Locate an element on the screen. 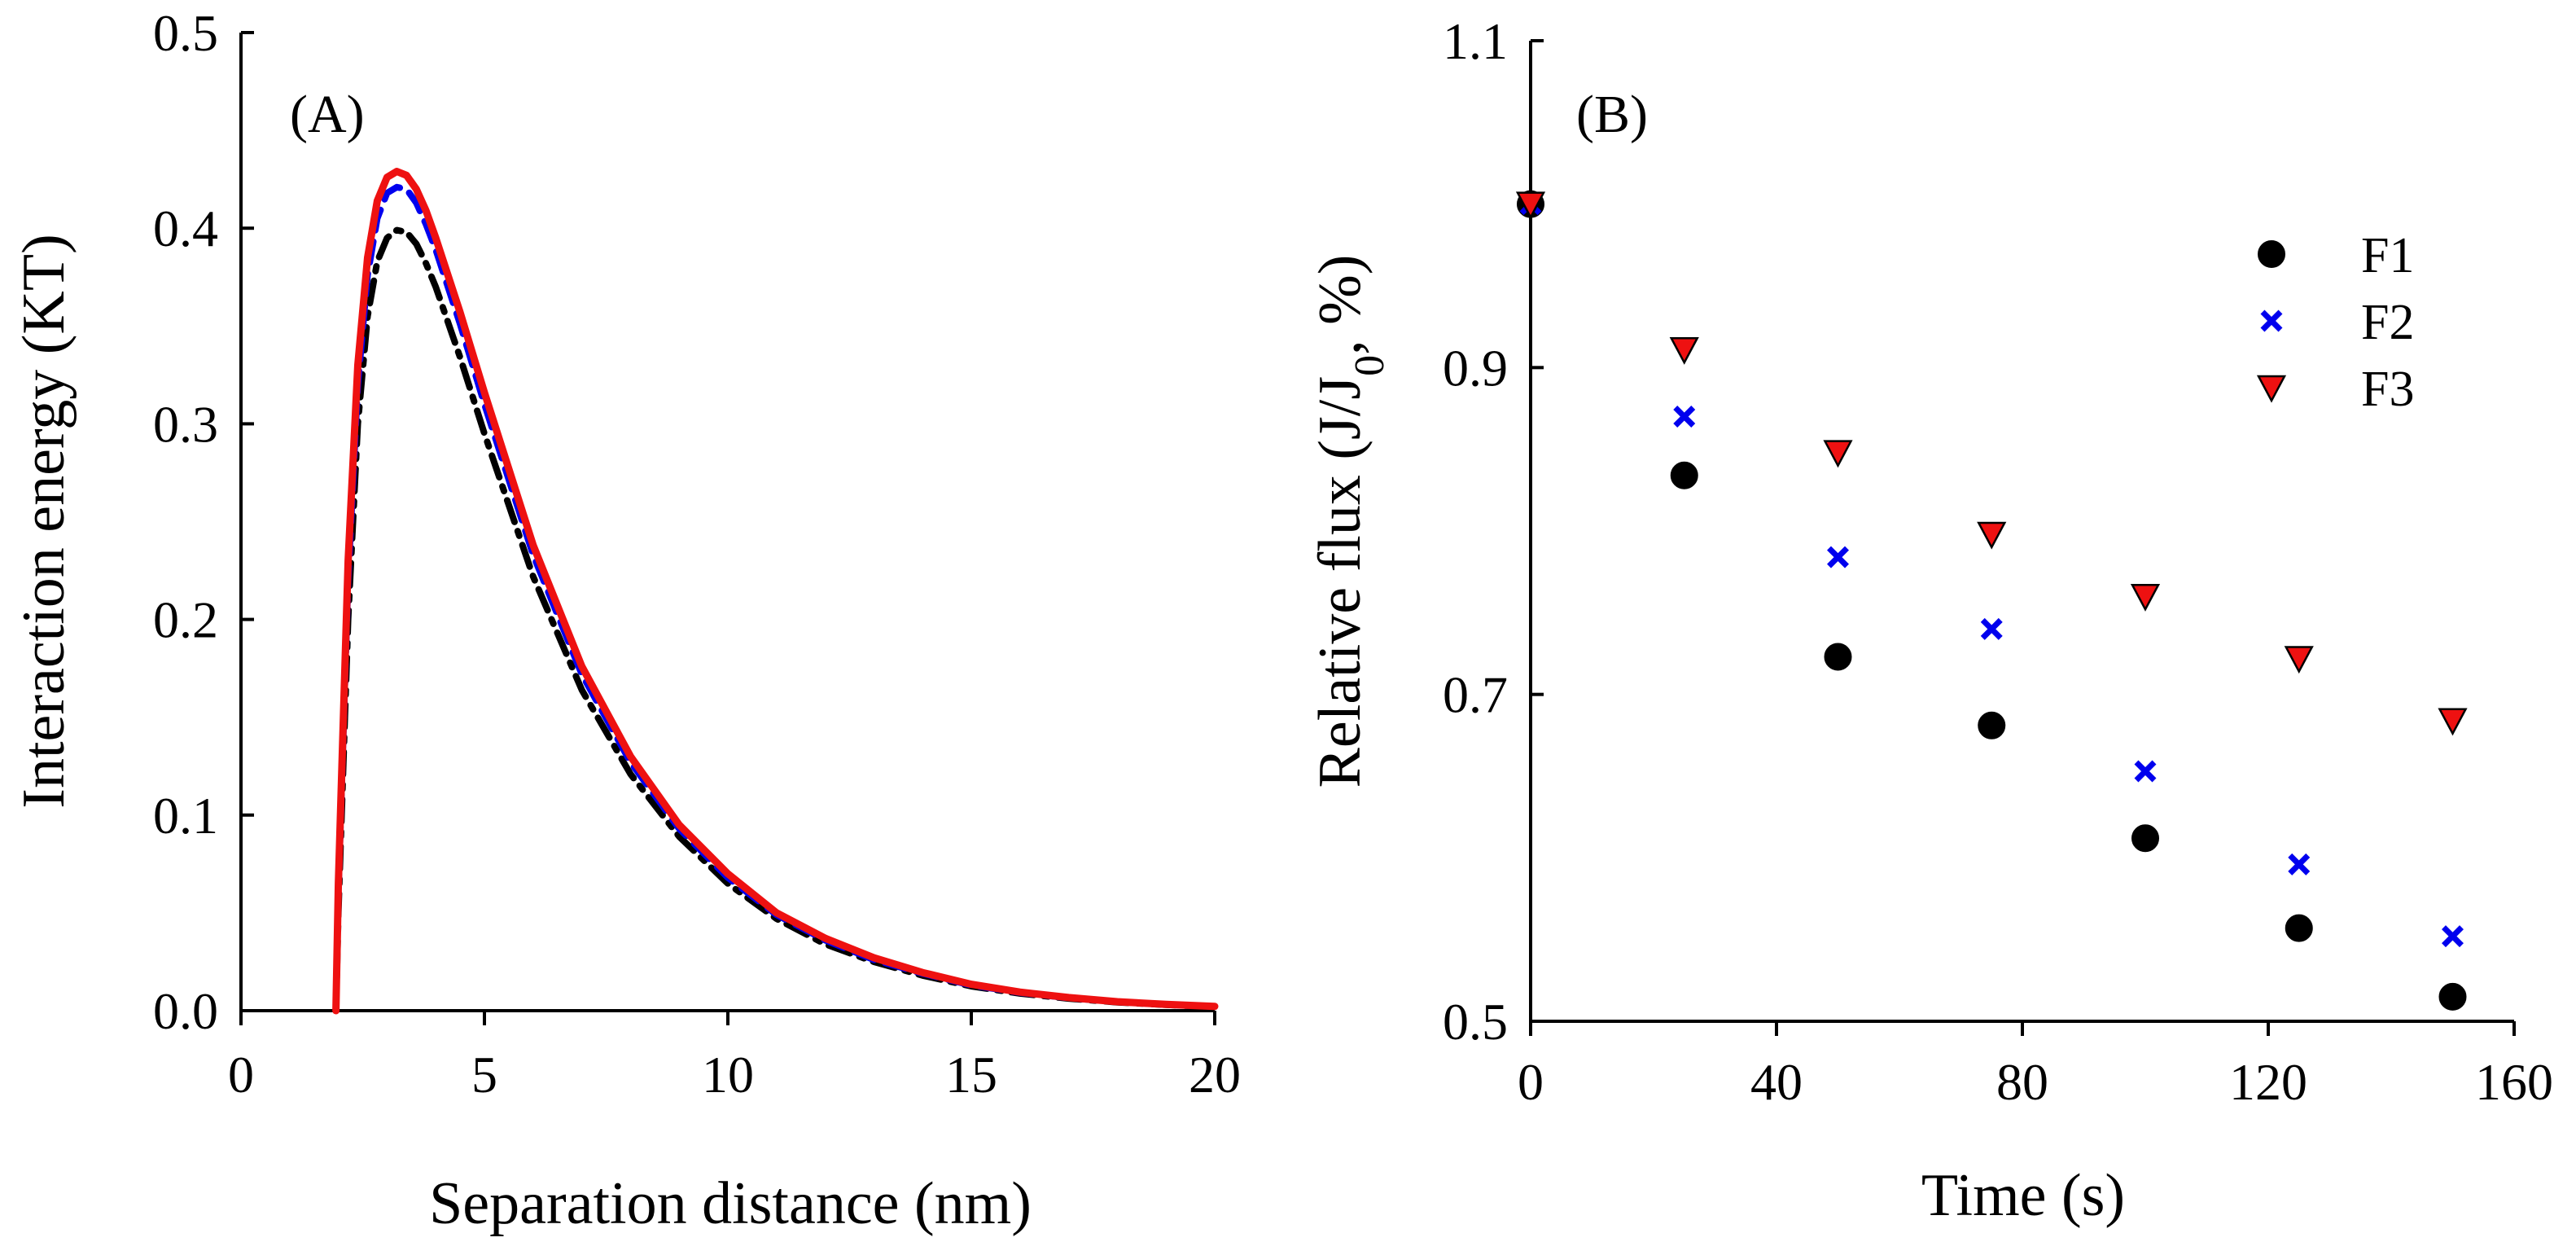 The height and width of the screenshot is (1255, 2576). panel-a-y-axis-title: Interaction energy (KT) is located at coordinates (44, 521).